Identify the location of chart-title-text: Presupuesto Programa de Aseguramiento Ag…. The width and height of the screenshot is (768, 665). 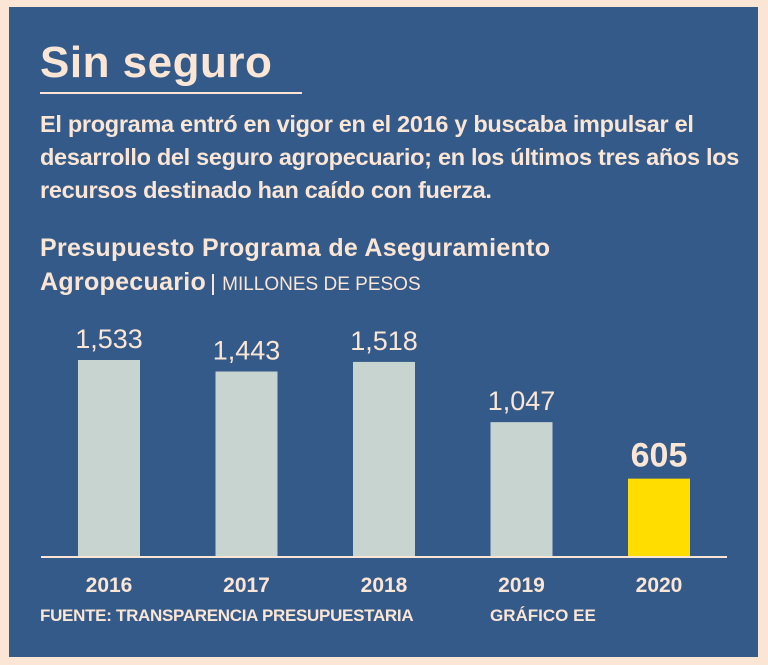
(295, 265).